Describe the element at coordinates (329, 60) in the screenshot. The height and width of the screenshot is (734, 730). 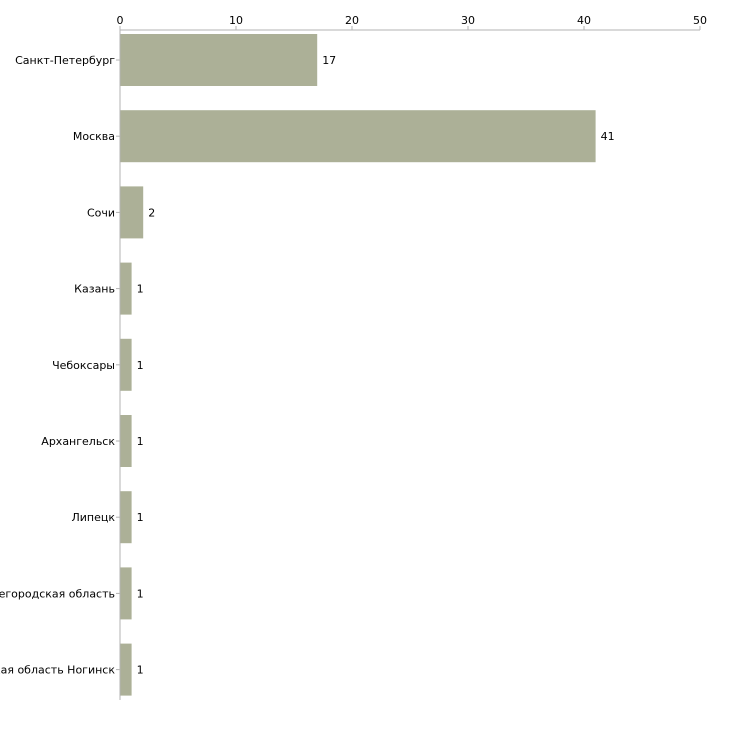
I see `value-label: 17` at that location.